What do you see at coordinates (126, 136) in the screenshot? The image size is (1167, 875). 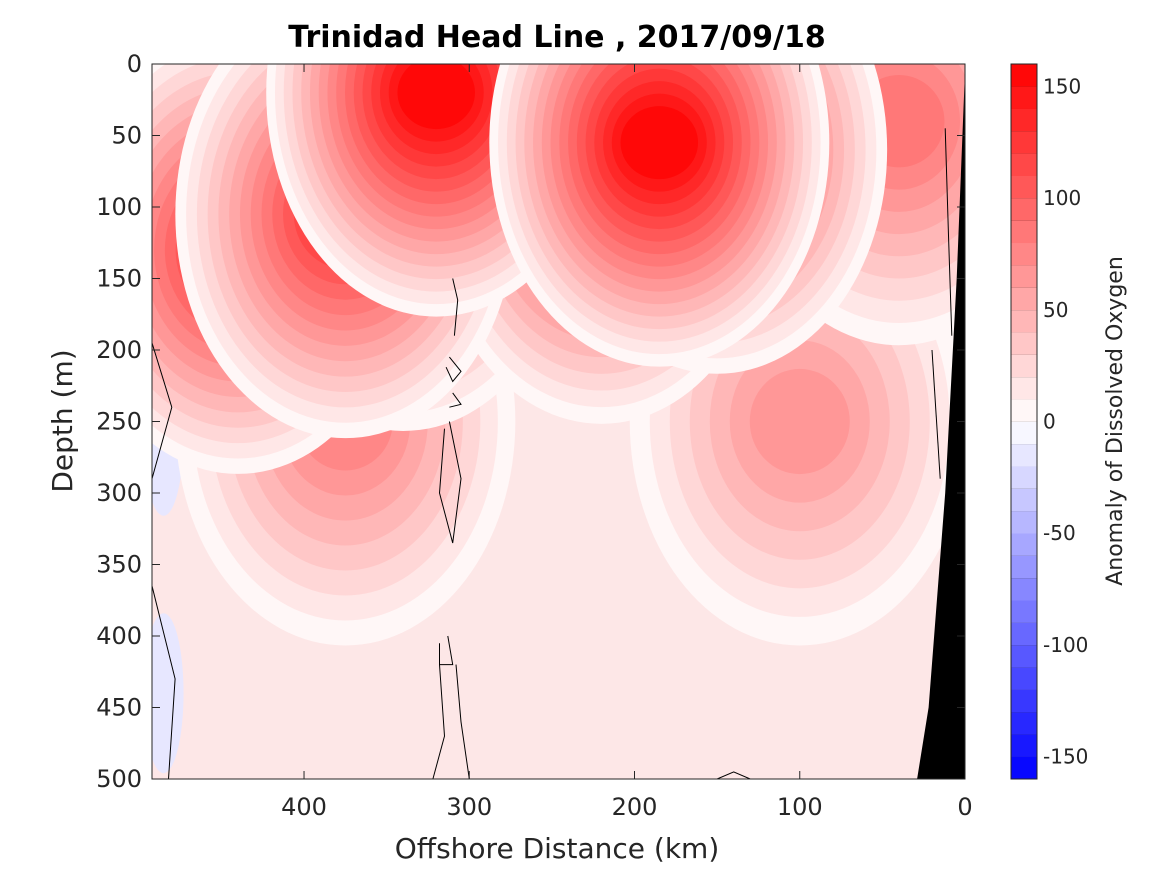 I see `y-tick-label: 50` at bounding box center [126, 136].